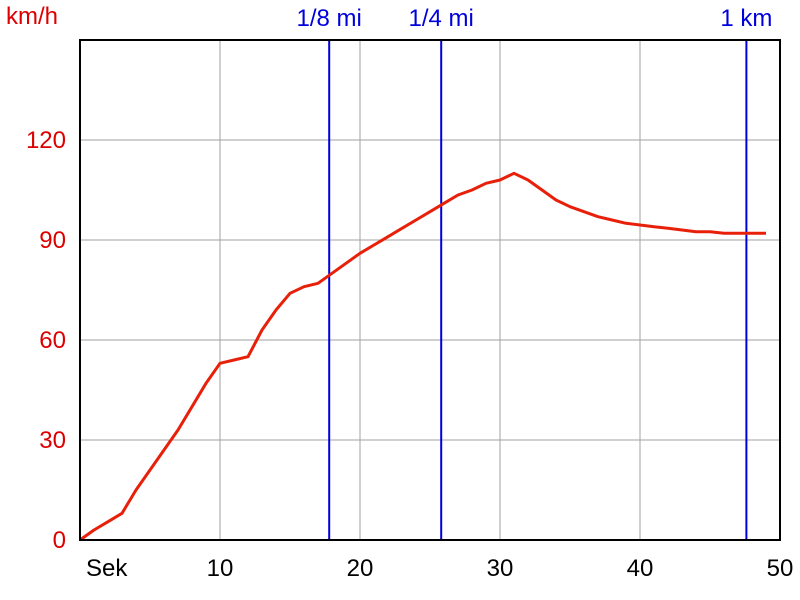 The width and height of the screenshot is (800, 600). I want to click on x-axis-unit-label: Sek, so click(107, 568).